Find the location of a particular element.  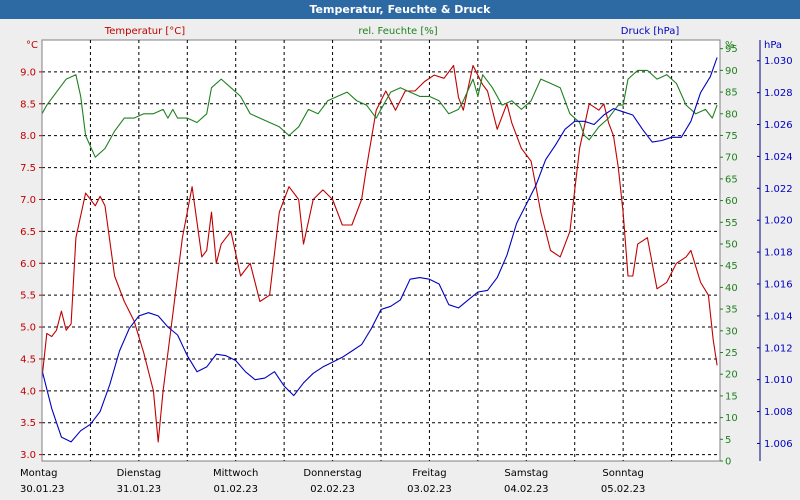

humidity-tick-label: 75 is located at coordinates (731, 136).